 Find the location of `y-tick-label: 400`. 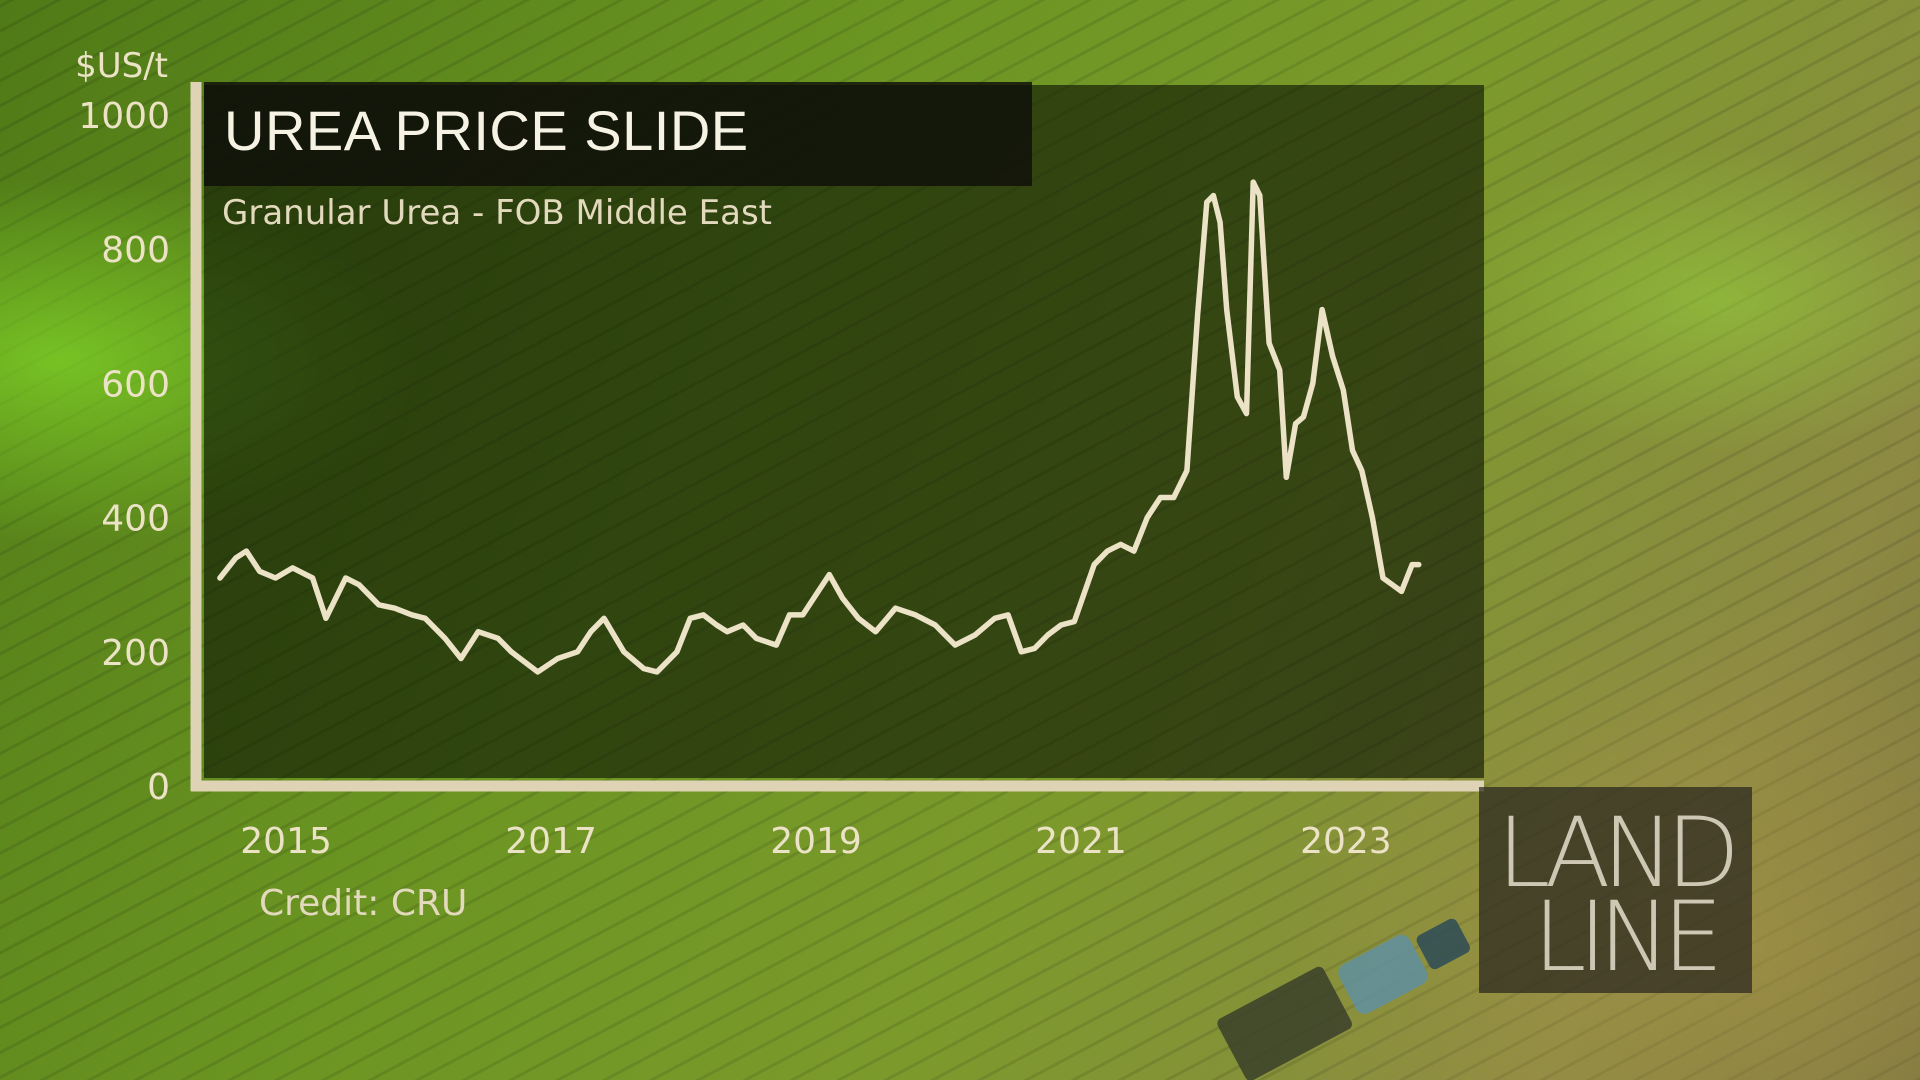

y-tick-label: 400 is located at coordinates (135, 519).